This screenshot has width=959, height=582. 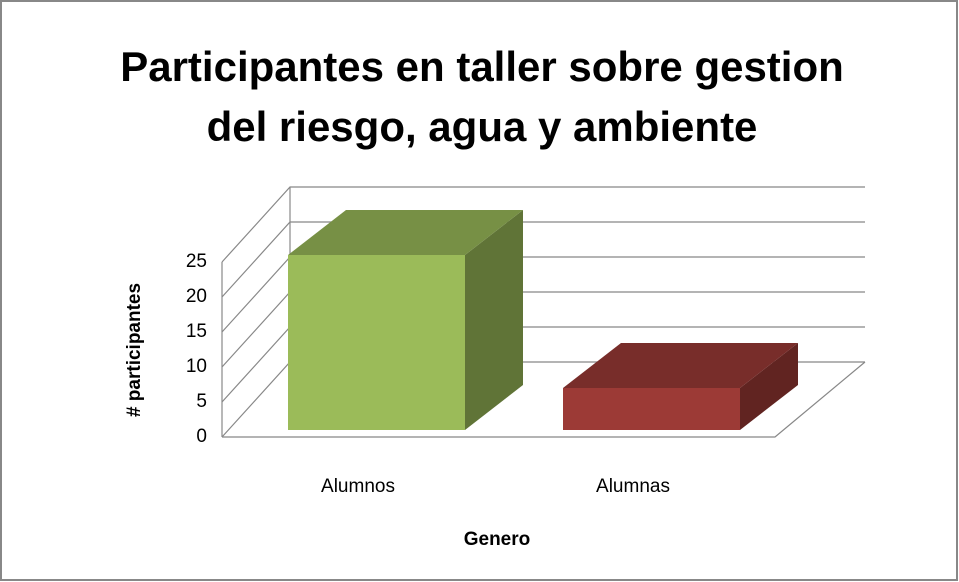 What do you see at coordinates (196, 366) in the screenshot?
I see `y-tick-label: 10` at bounding box center [196, 366].